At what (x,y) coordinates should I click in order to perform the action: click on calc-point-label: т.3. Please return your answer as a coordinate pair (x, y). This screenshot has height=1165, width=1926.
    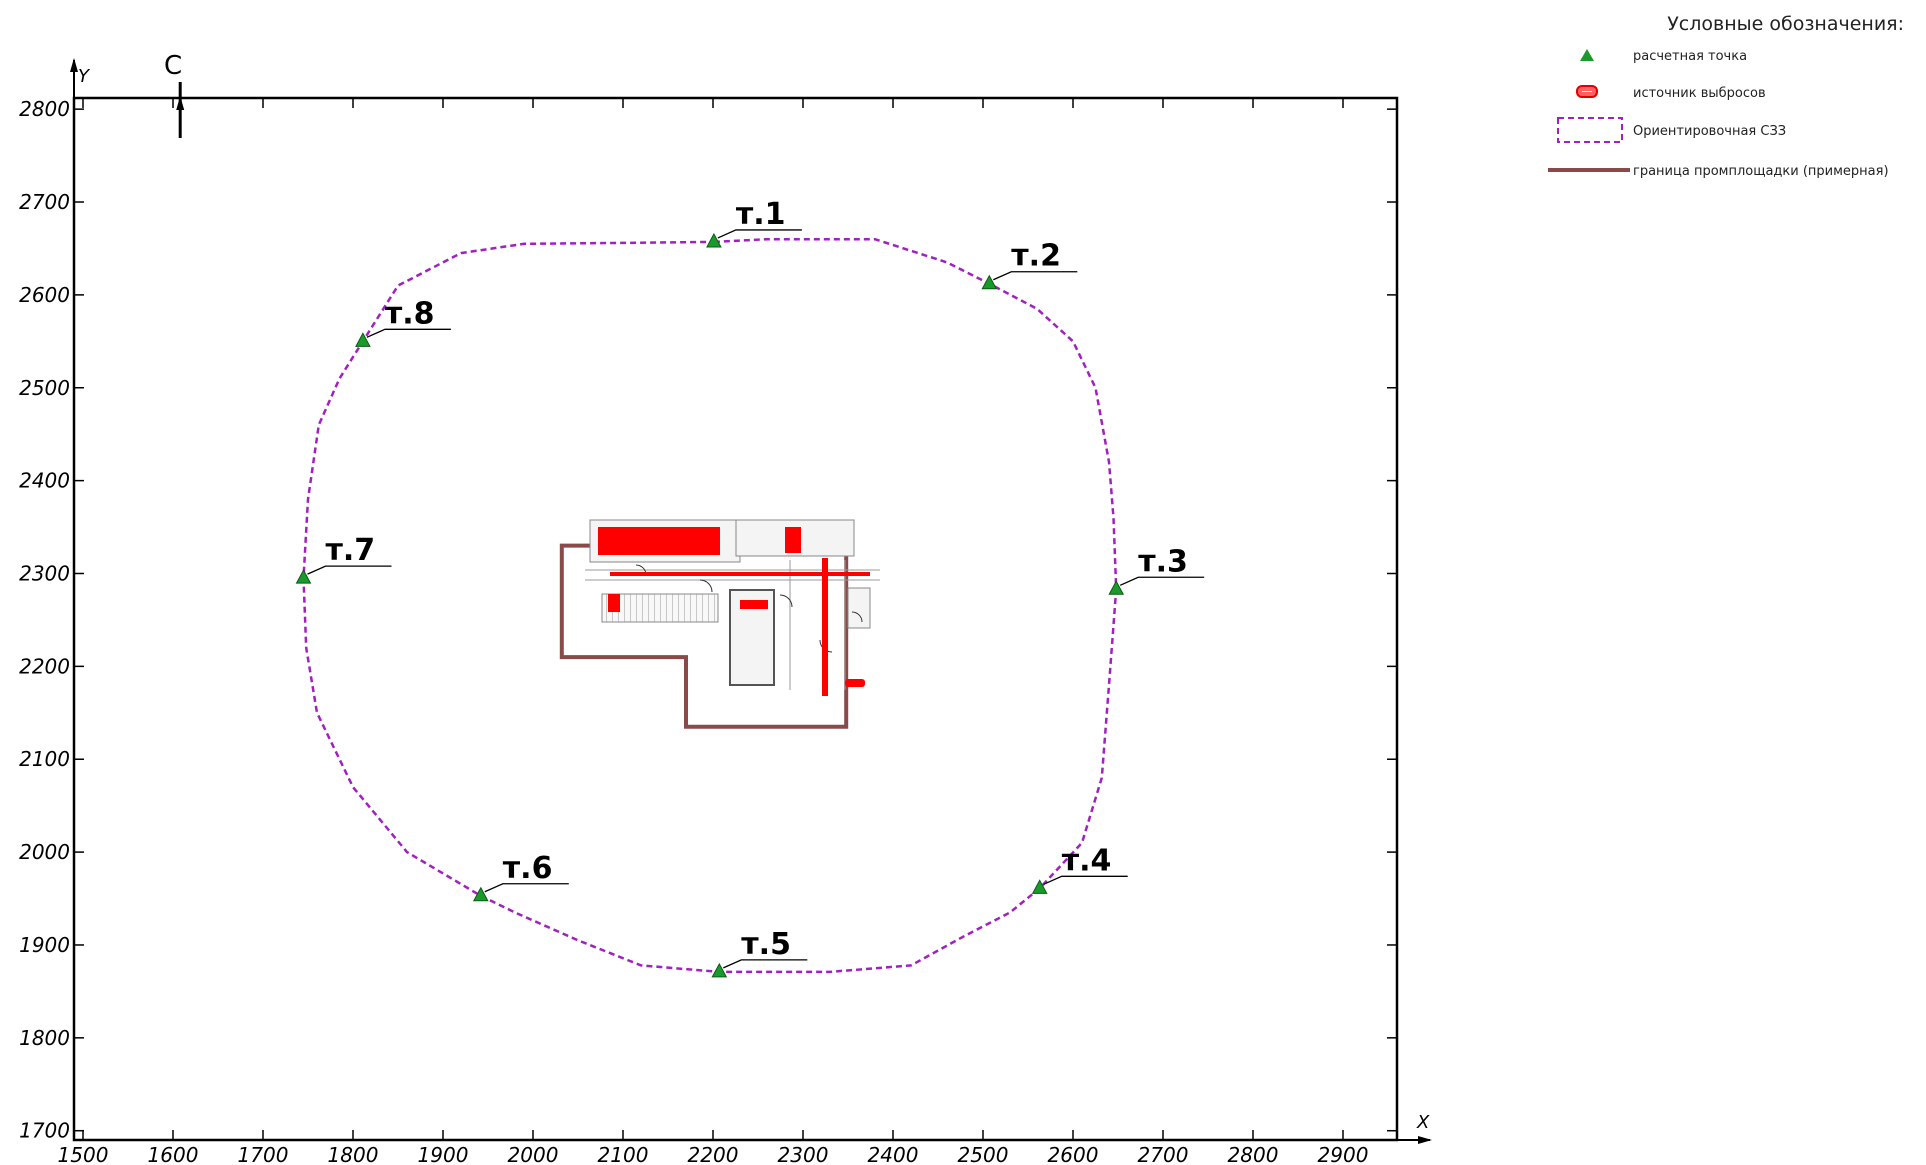
    Looking at the image, I should click on (1163, 561).